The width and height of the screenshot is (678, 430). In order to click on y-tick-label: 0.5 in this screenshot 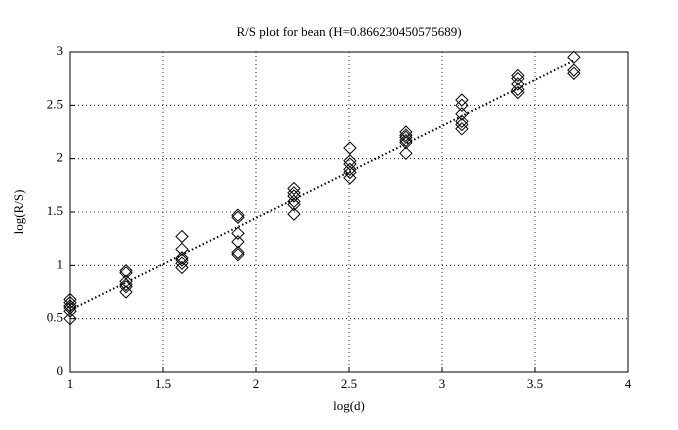, I will do `click(55, 317)`.